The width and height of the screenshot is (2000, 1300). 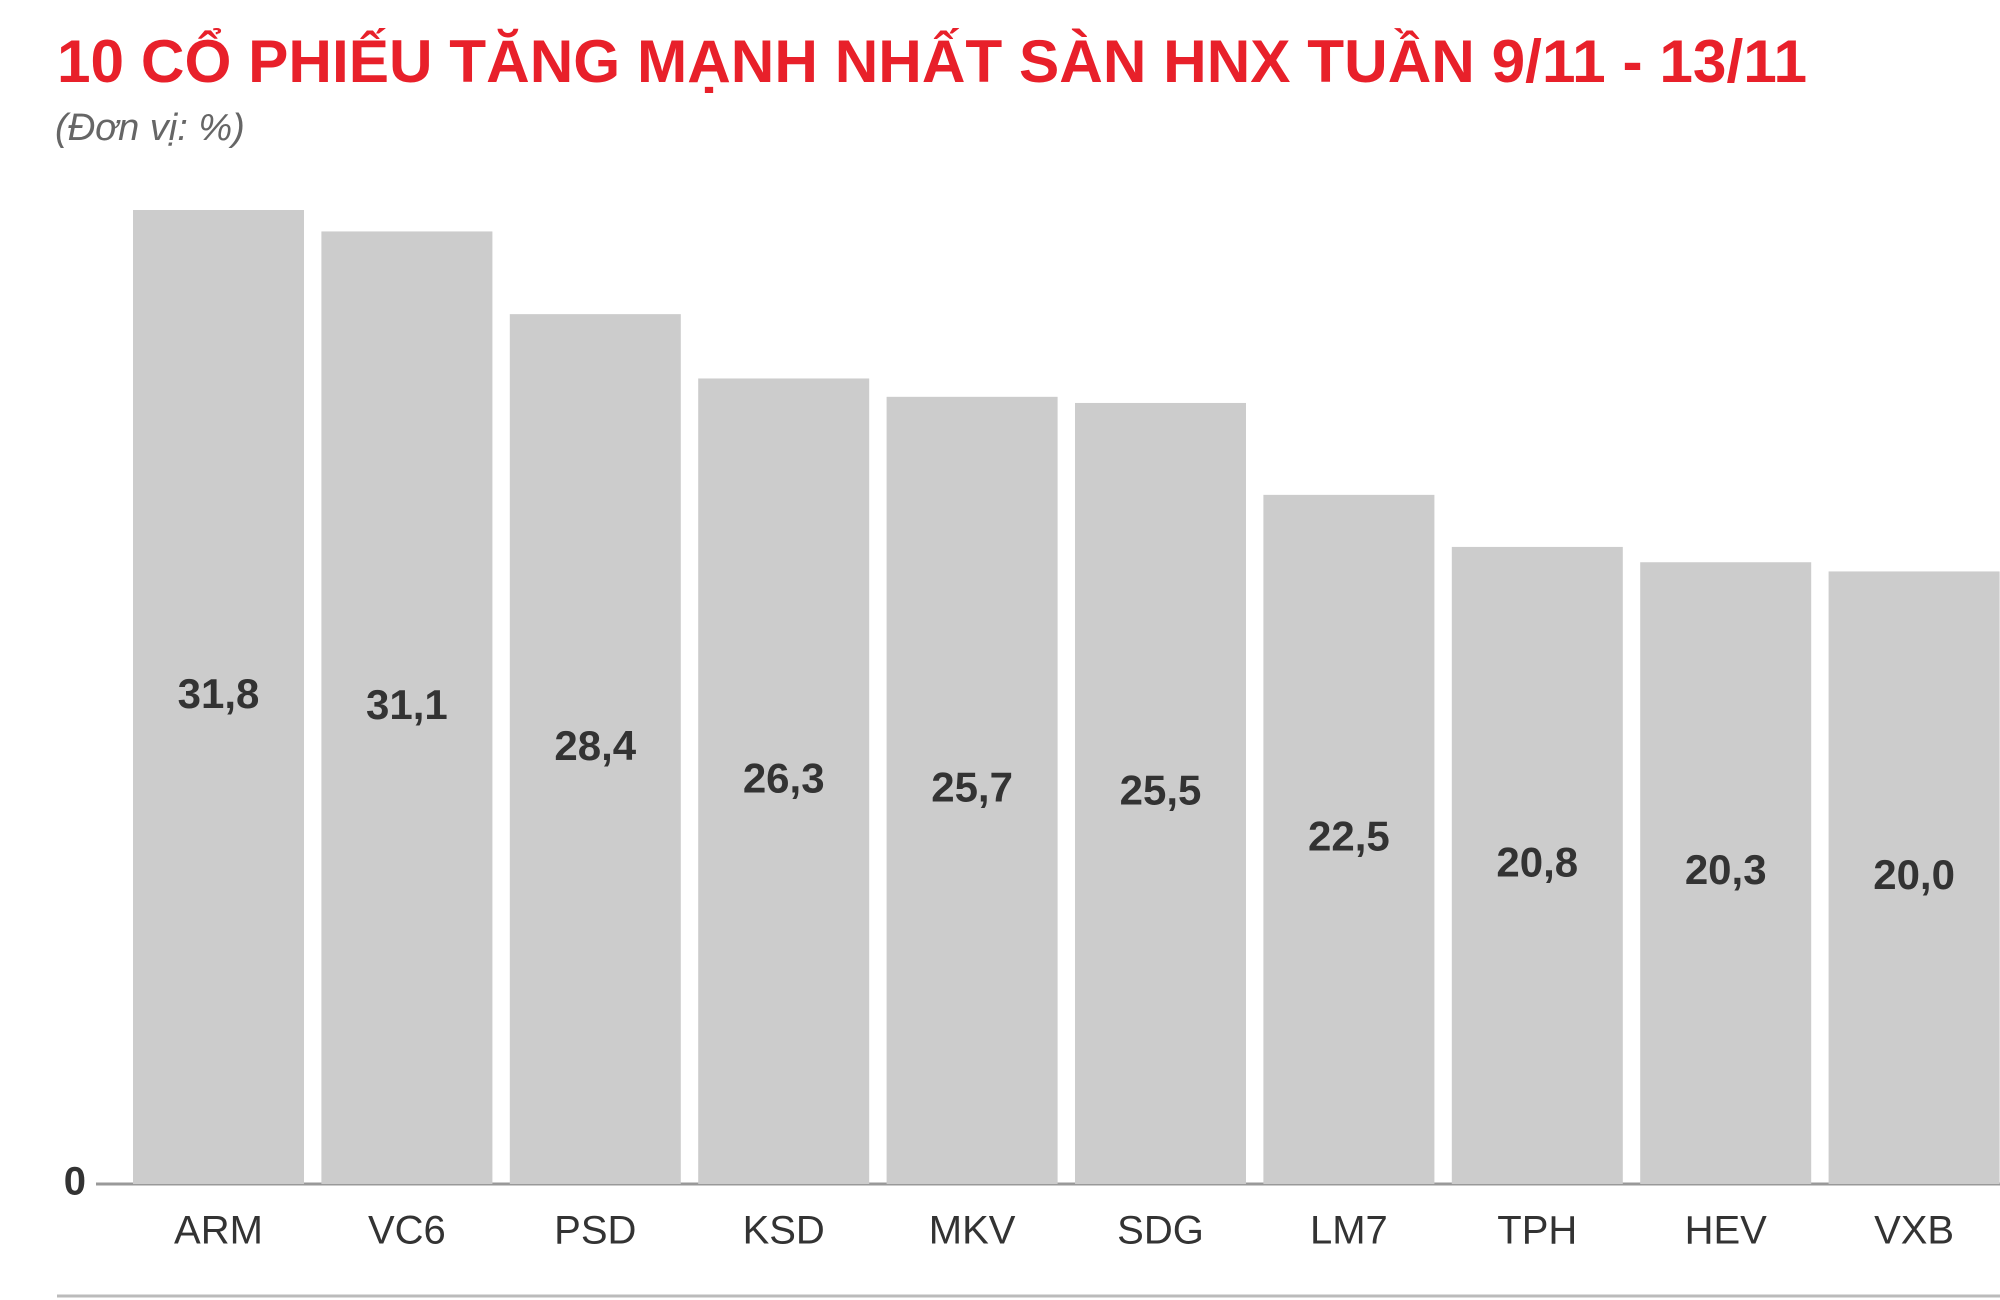 I want to click on x-tick-label: TPH, so click(x=1537, y=1231).